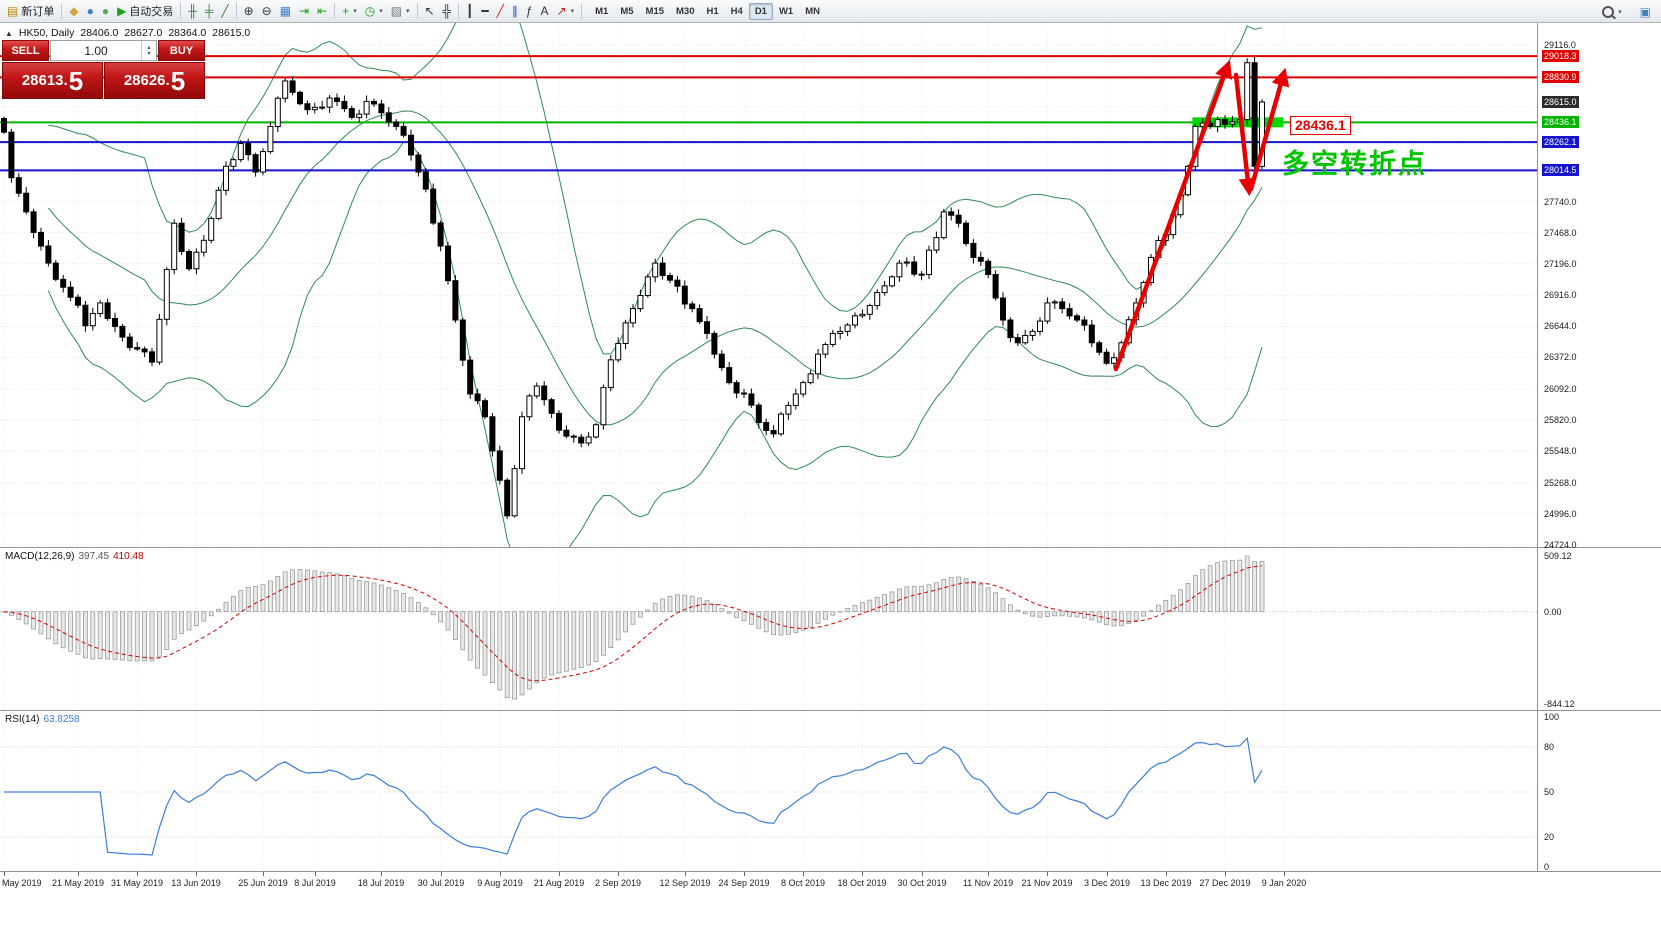 This screenshot has width=1661, height=947. Describe the element at coordinates (760, 11) in the screenshot. I see `timeframe-d1: D1` at that location.